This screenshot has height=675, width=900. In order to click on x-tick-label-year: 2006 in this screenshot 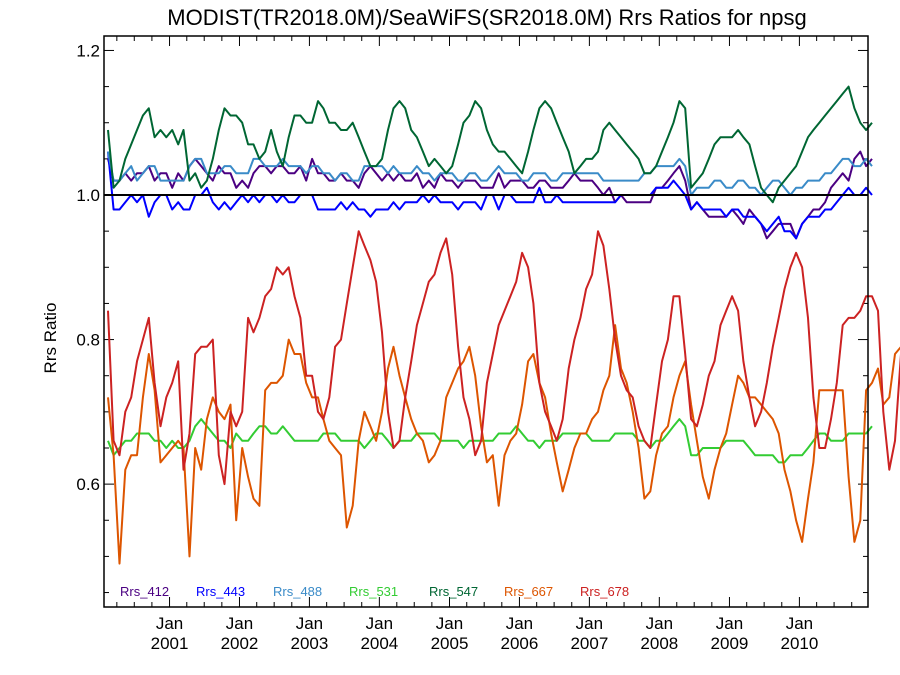, I will do `click(520, 643)`.